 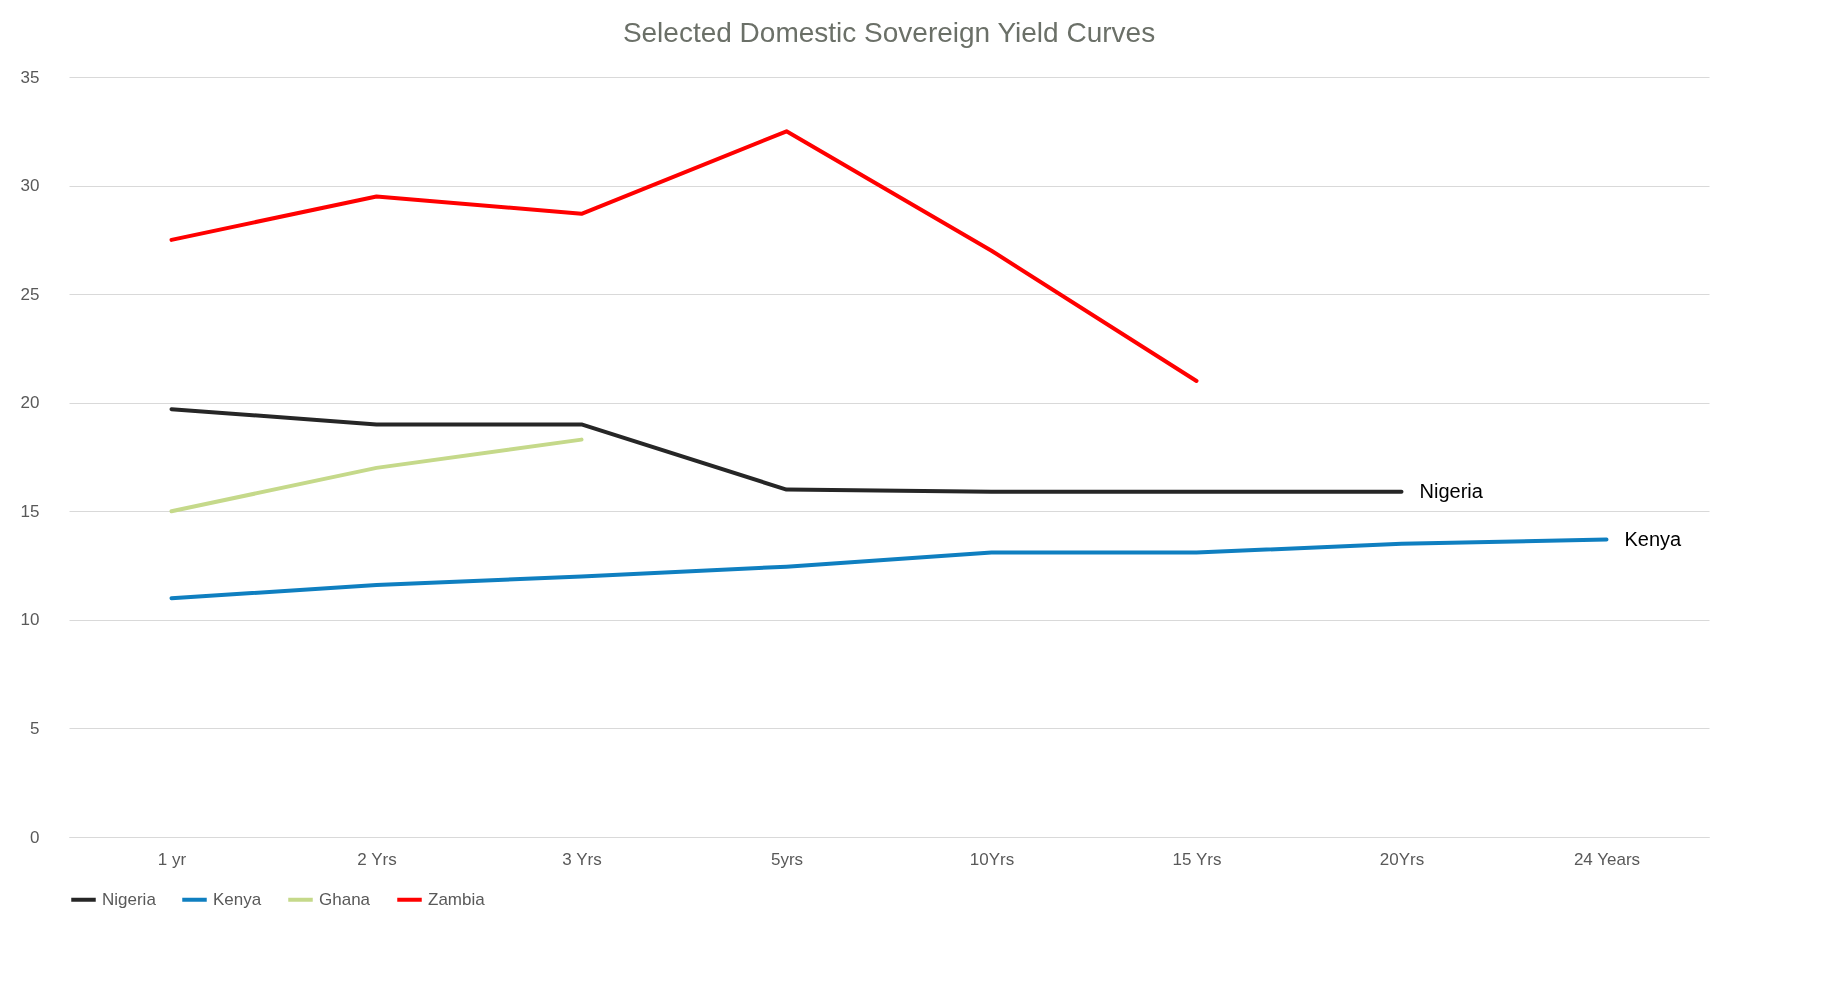 What do you see at coordinates (889, 32) in the screenshot?
I see `chart-title: Selected Domestic Sovereign Yield Curves` at bounding box center [889, 32].